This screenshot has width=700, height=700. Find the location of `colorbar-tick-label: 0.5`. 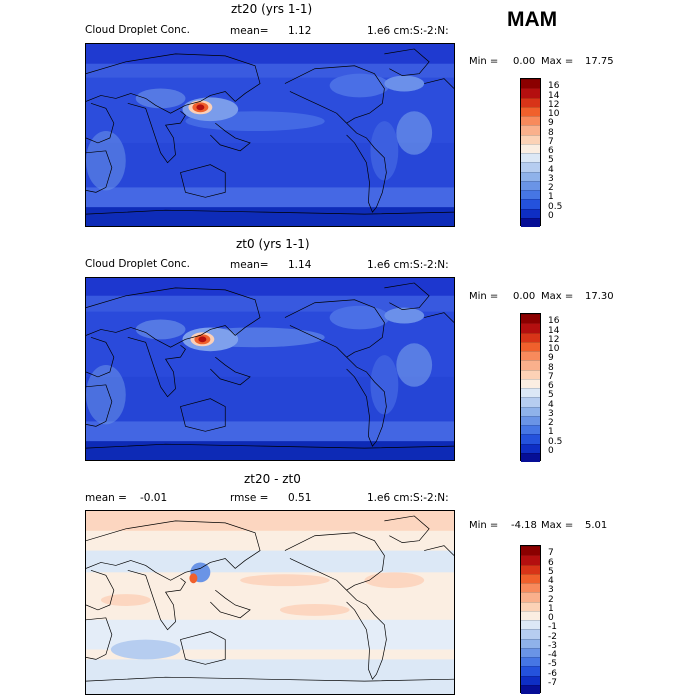

colorbar-tick-label: 0.5 is located at coordinates (555, 206).